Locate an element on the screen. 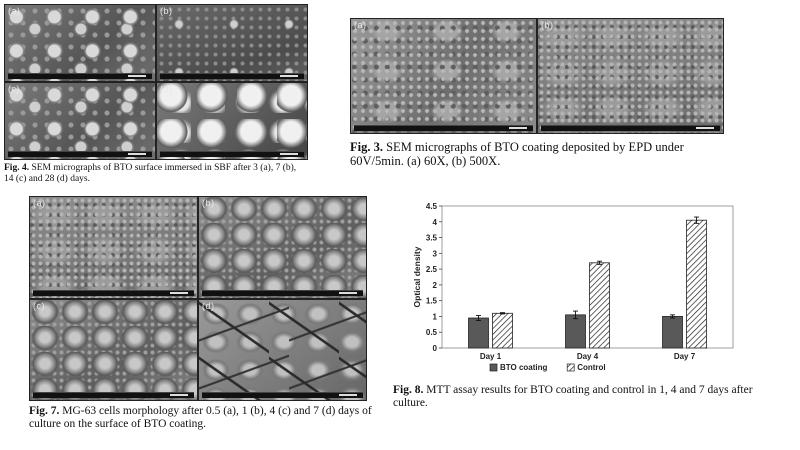 The image size is (800, 450). y-tick-label: 0 is located at coordinates (435, 348).